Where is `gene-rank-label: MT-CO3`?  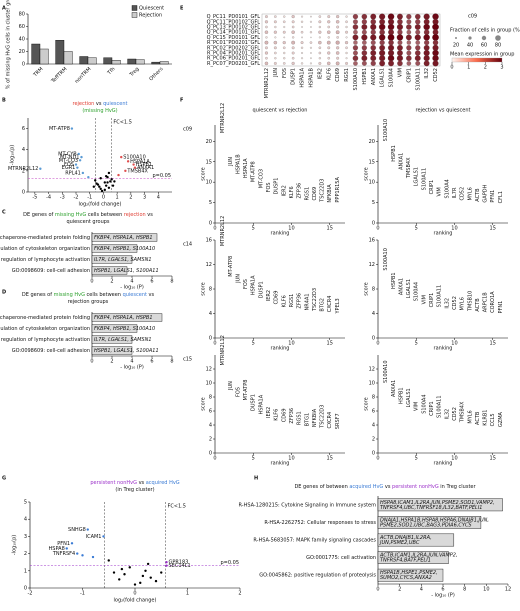
gene-rank-label: MT-CO3 is located at coordinates (261, 178).